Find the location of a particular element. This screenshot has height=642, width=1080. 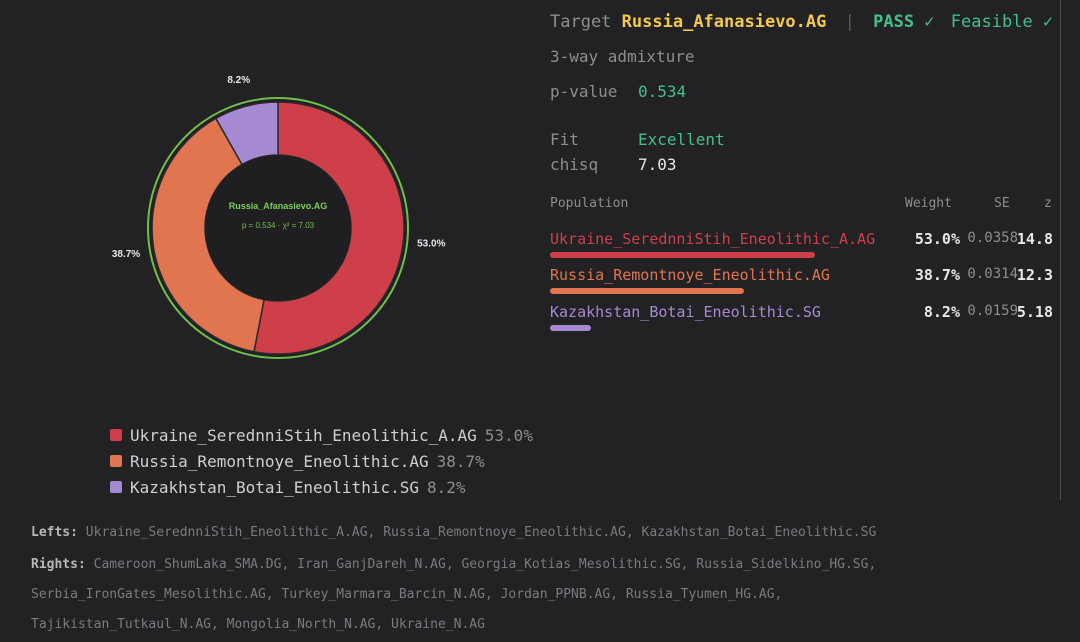

z-value: 5.18 is located at coordinates (1034, 312).